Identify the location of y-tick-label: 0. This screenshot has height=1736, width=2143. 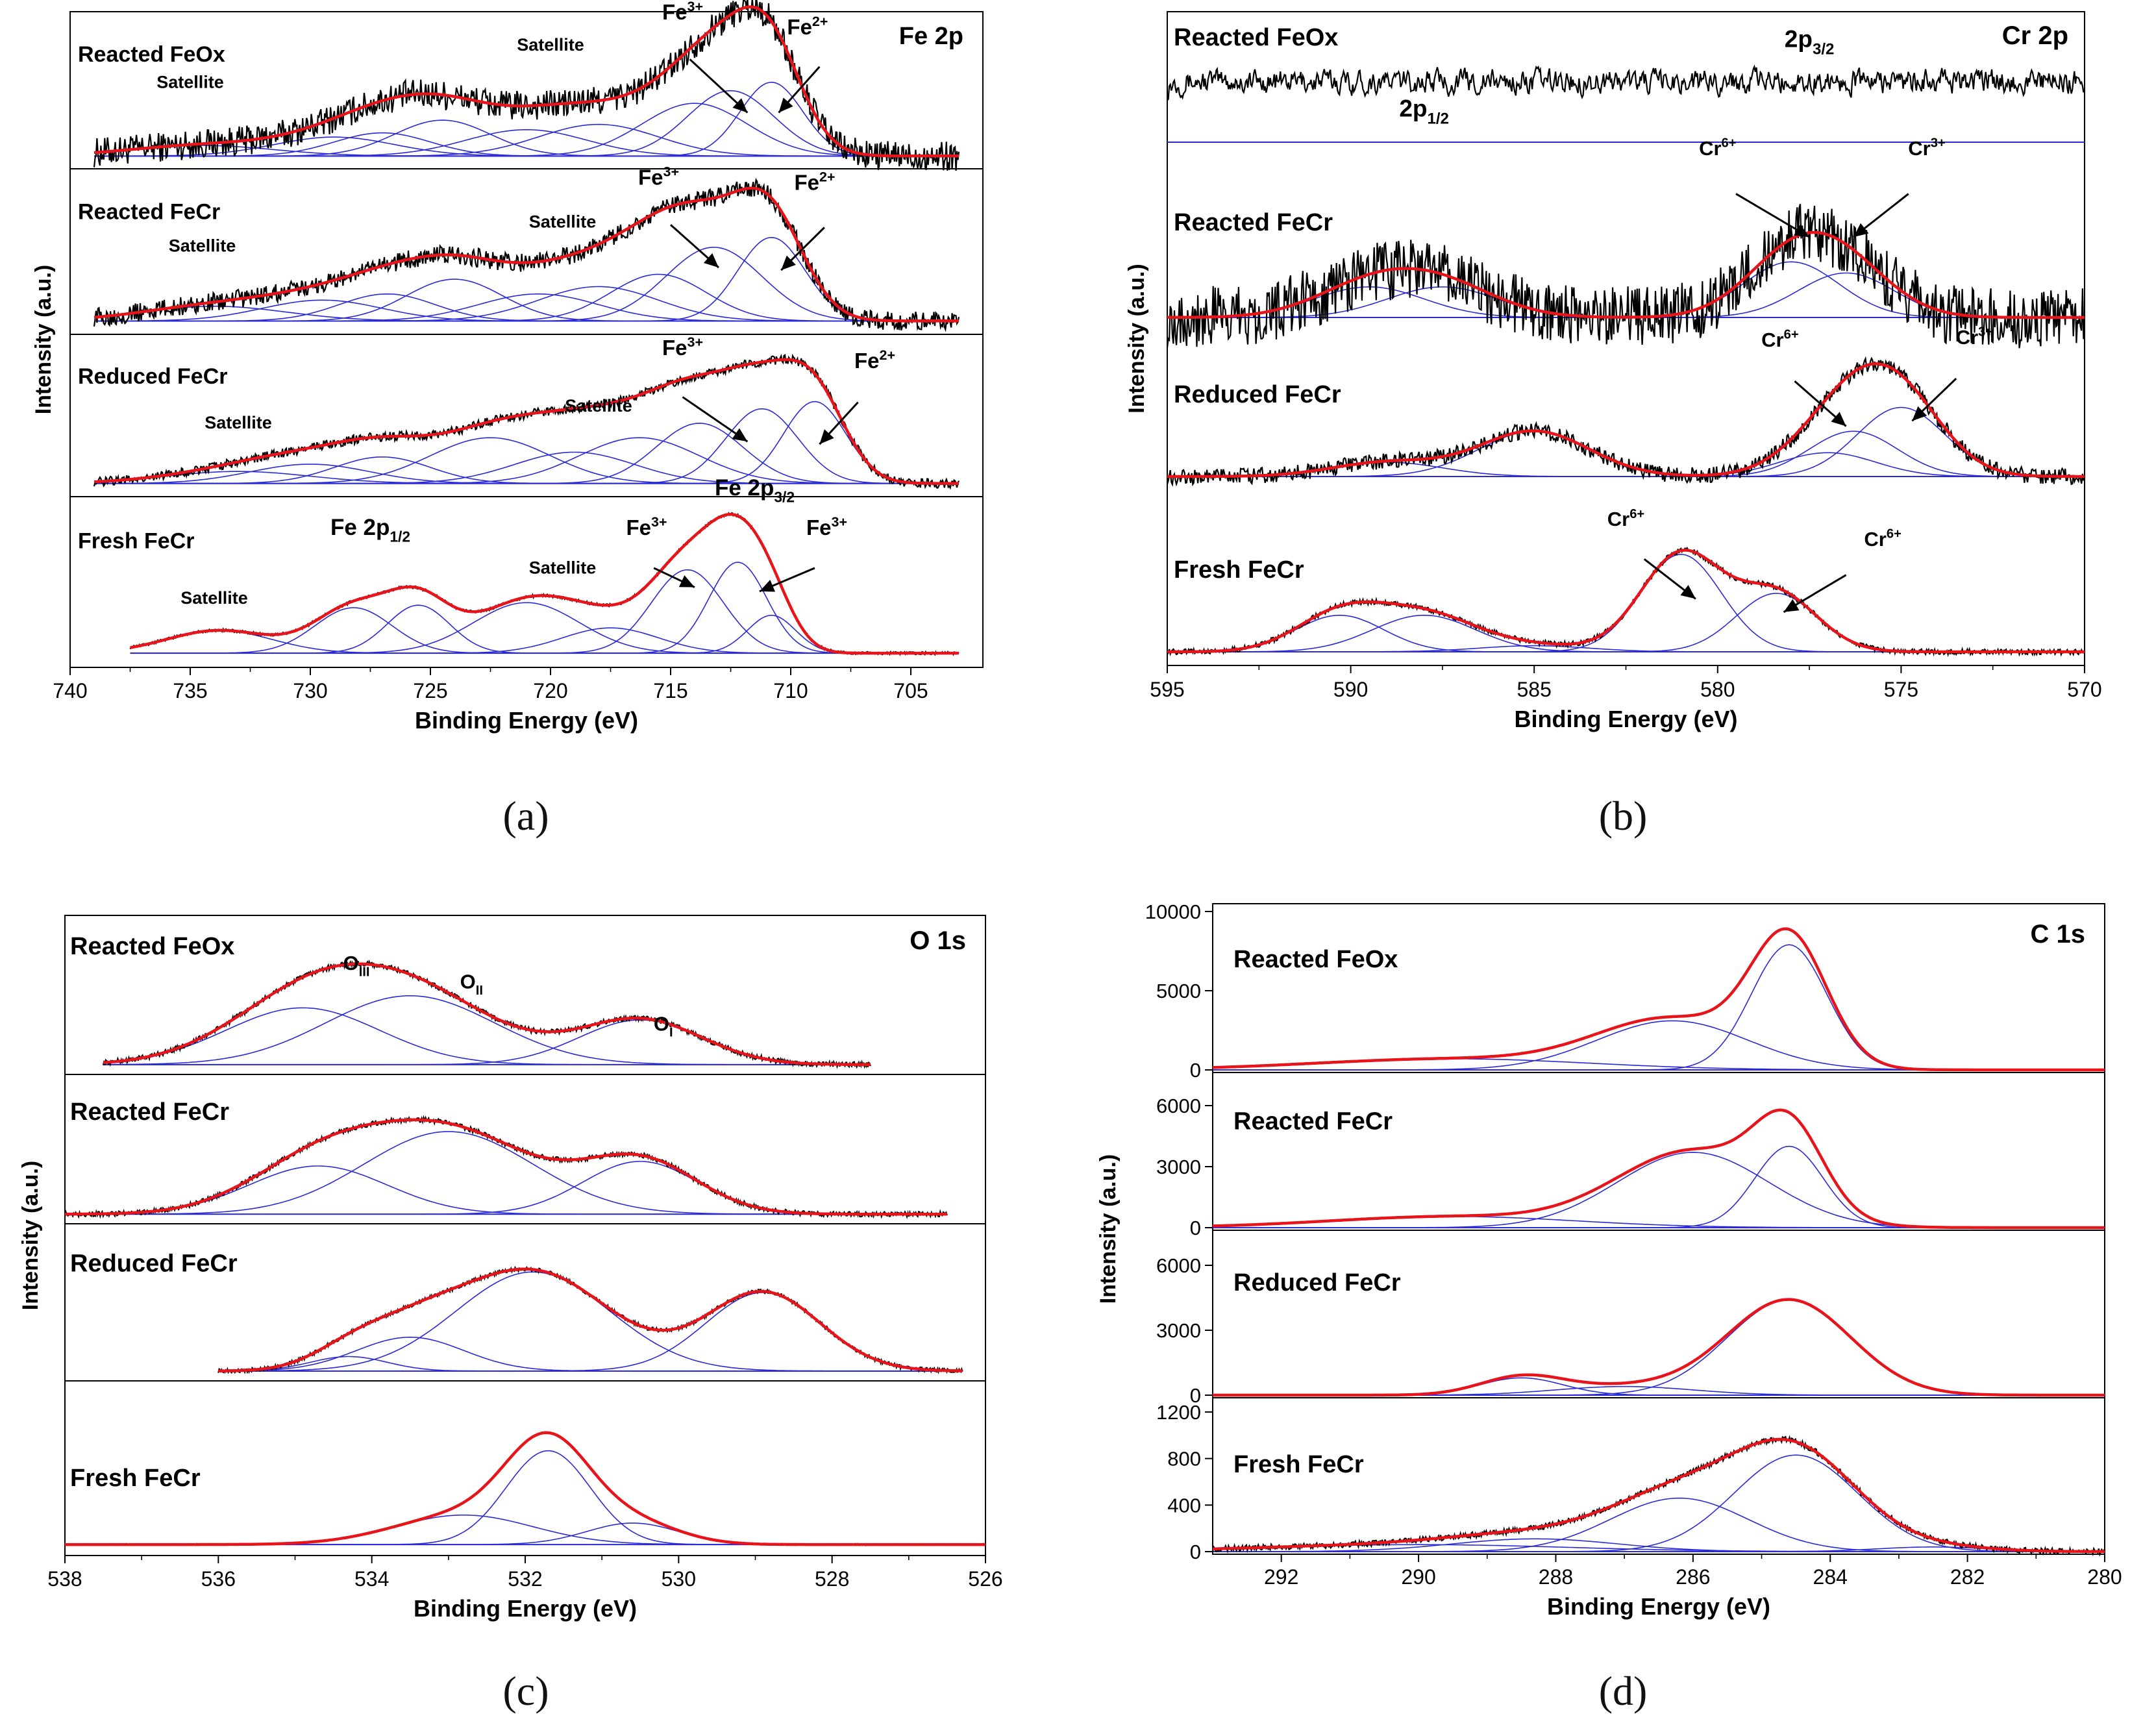
(1195, 1395).